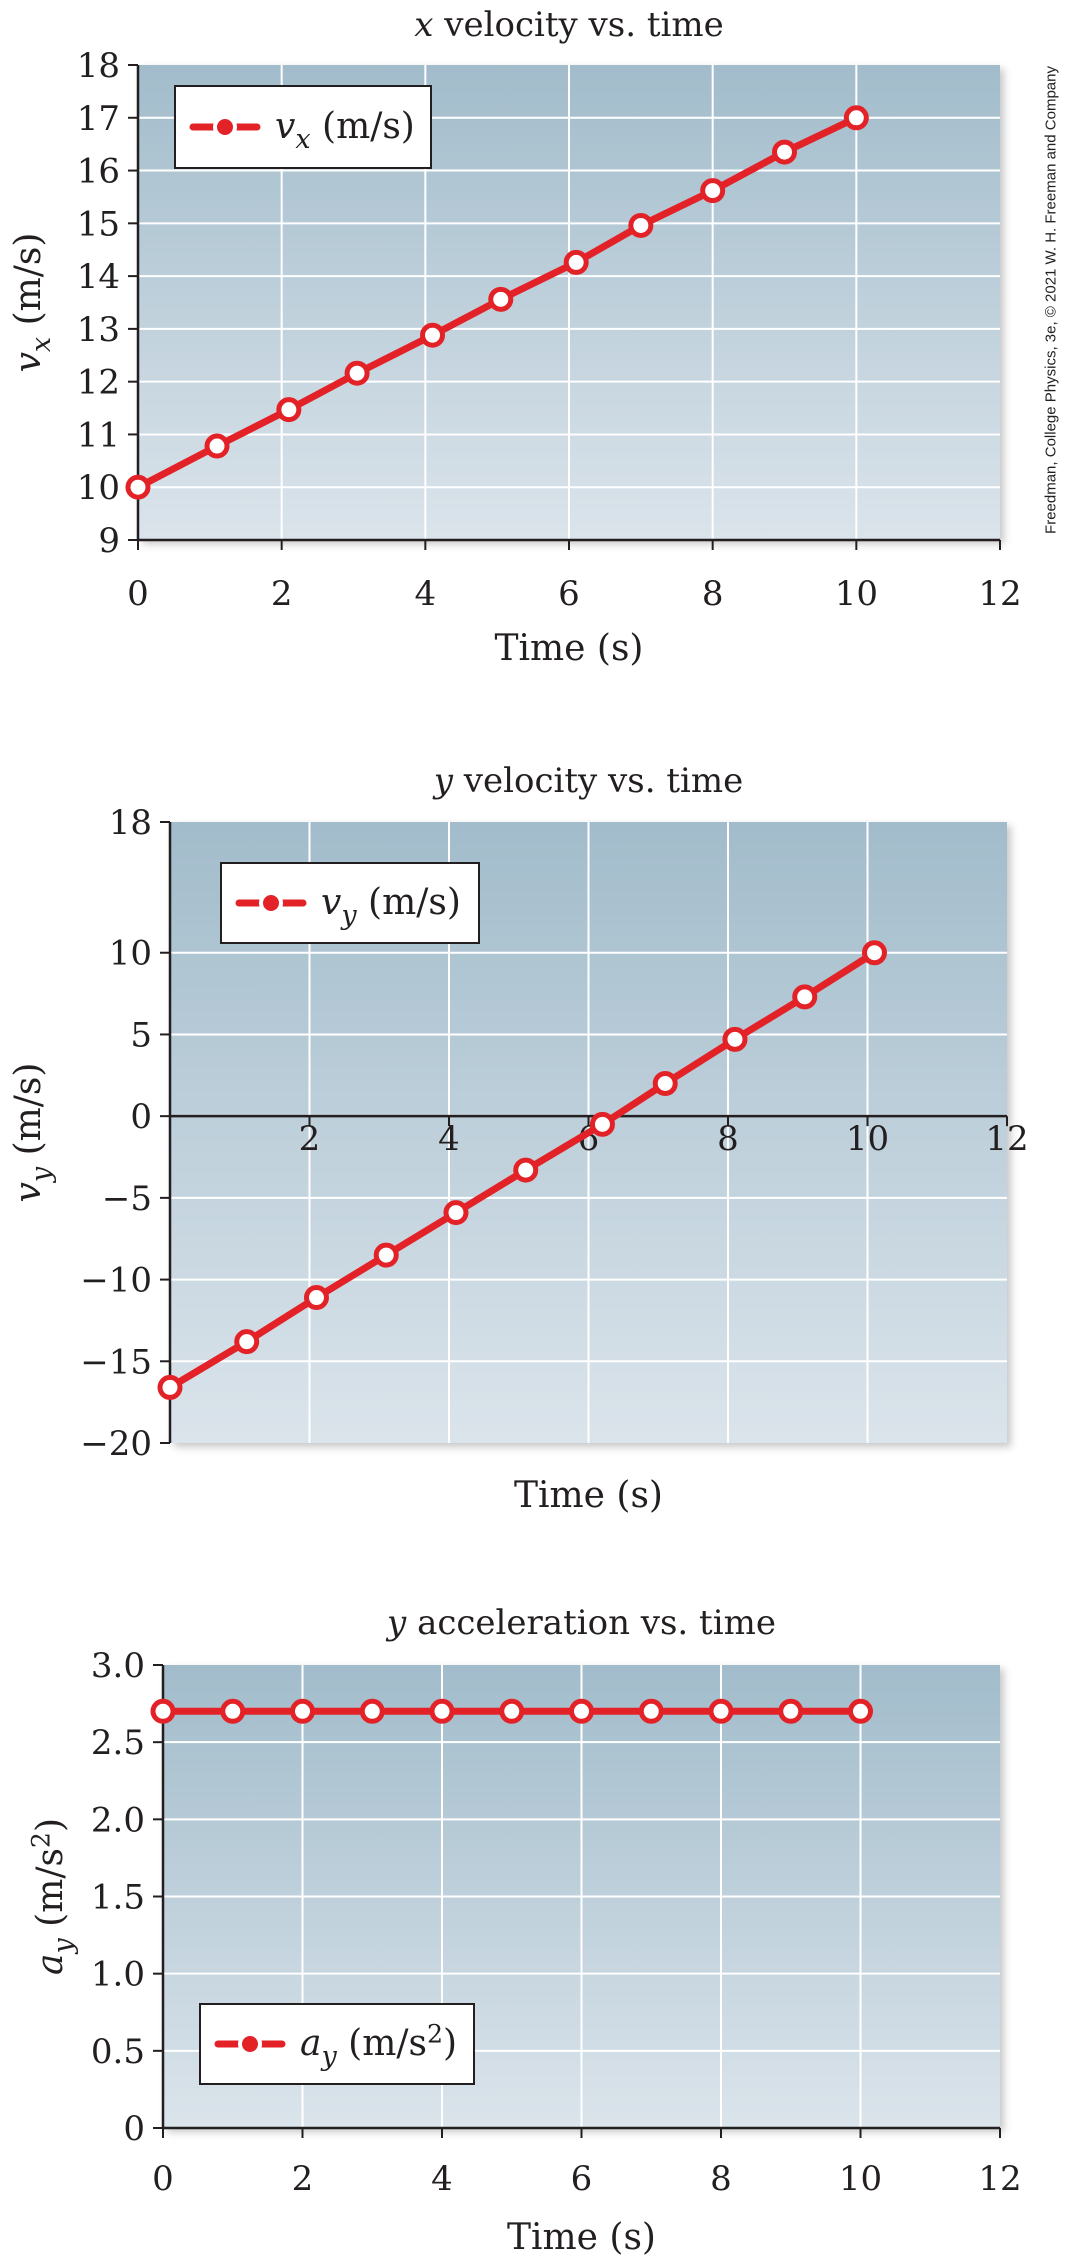 The height and width of the screenshot is (2265, 1075). I want to click on y-tick-label: 1.5, so click(118, 1898).